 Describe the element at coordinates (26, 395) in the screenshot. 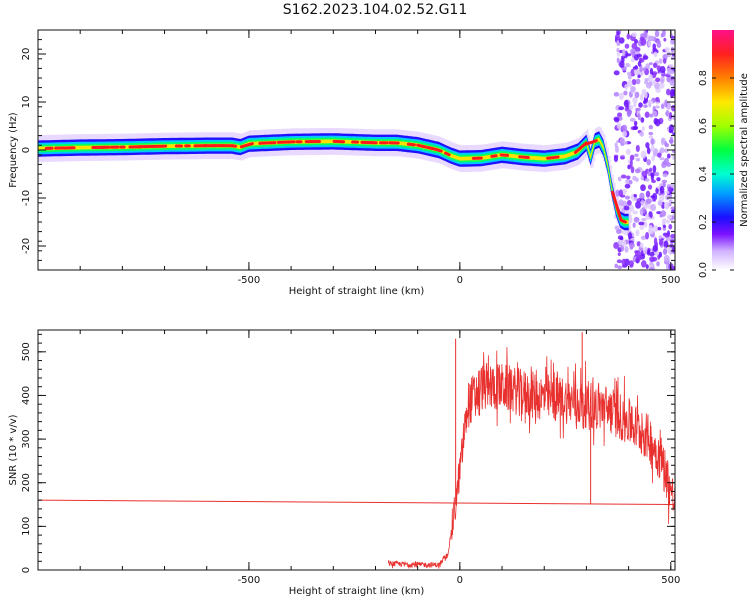

I see `y-tick-label: 400` at that location.